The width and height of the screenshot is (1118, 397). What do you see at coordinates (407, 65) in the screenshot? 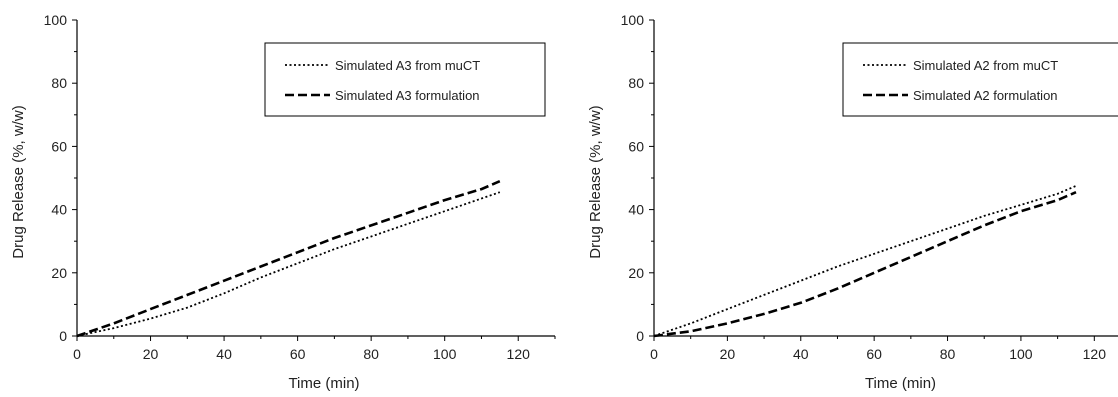
I see `legend-label: Simulated A3 from muCT` at bounding box center [407, 65].